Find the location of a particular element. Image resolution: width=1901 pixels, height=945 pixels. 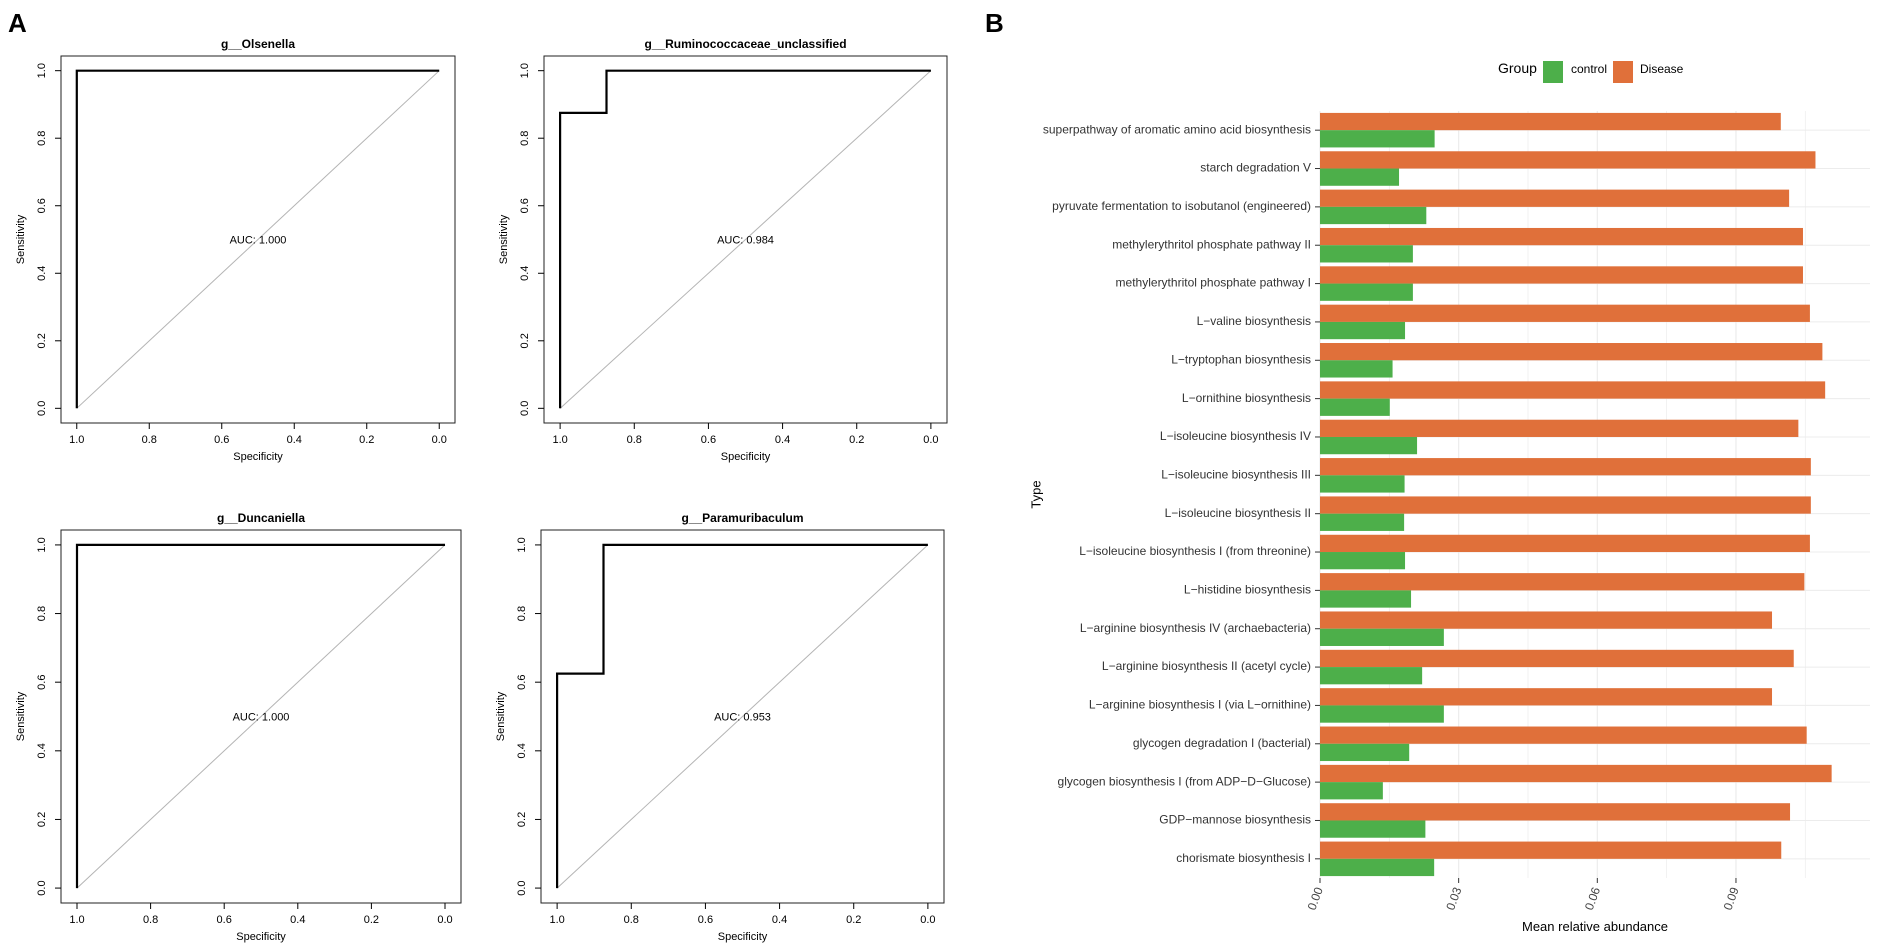

panel-label-b: B is located at coordinates (994, 23).